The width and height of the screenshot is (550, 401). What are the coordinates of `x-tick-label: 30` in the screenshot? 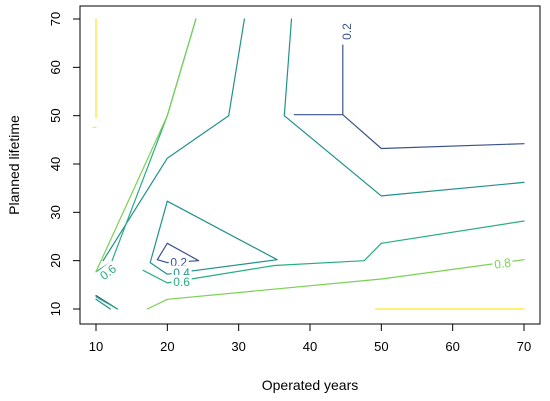 It's located at (238, 346).